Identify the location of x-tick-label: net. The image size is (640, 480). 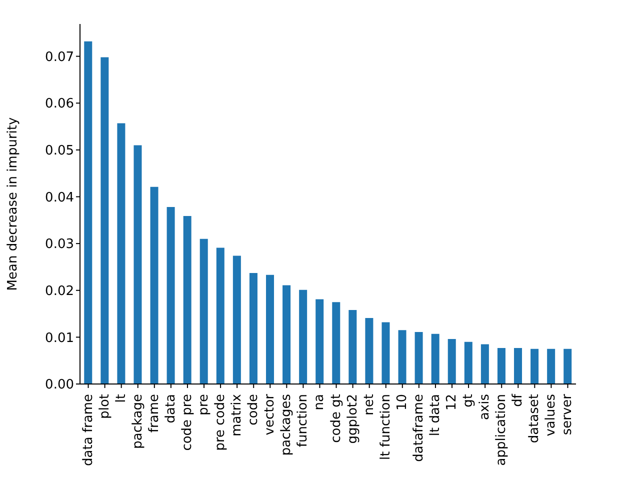
(369, 405).